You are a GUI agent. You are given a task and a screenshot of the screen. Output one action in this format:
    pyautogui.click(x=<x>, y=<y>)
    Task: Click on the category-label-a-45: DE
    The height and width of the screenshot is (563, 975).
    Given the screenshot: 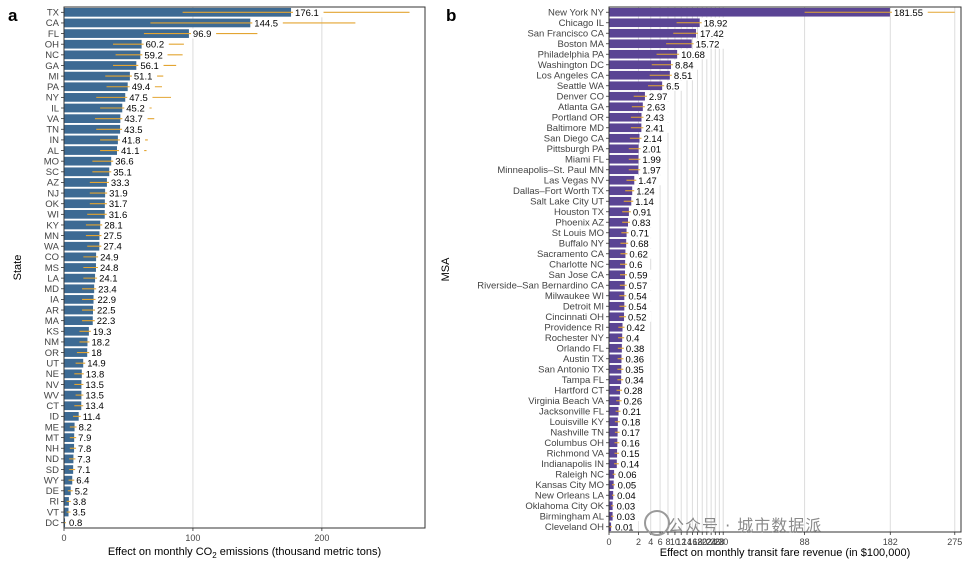 What is the action you would take?
    pyautogui.click(x=52, y=491)
    